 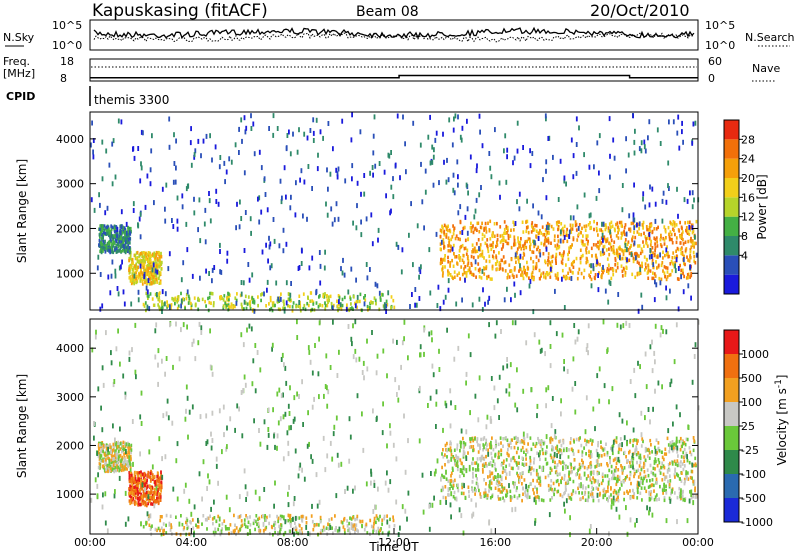 I want to click on colorbar-tick-label: 4, so click(x=744, y=255).